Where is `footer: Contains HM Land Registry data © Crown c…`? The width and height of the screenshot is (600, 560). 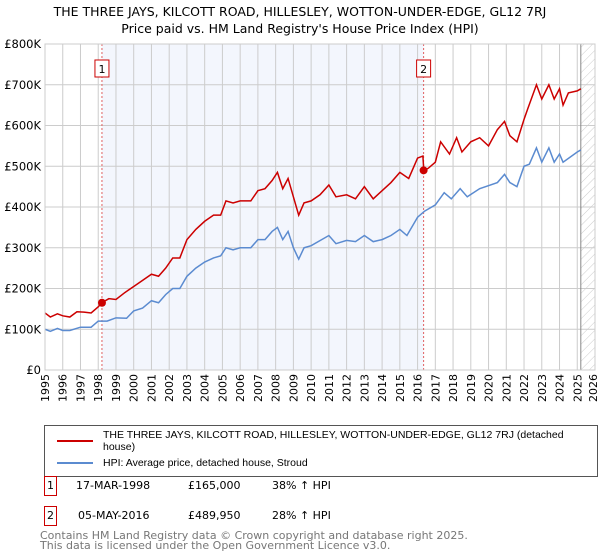 footer: Contains HM Land Registry data © Crown c… is located at coordinates (254, 540).